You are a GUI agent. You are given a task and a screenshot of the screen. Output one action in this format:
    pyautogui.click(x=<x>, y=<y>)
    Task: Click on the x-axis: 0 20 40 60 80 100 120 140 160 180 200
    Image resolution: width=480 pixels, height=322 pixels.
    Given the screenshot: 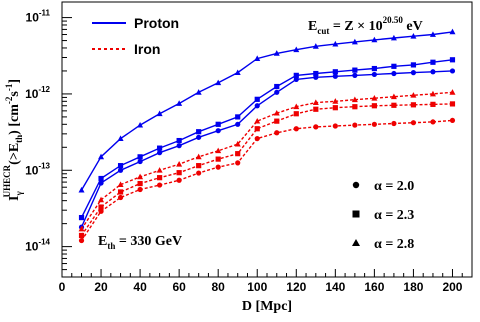 What is the action you would take?
    pyautogui.click(x=266, y=281)
    